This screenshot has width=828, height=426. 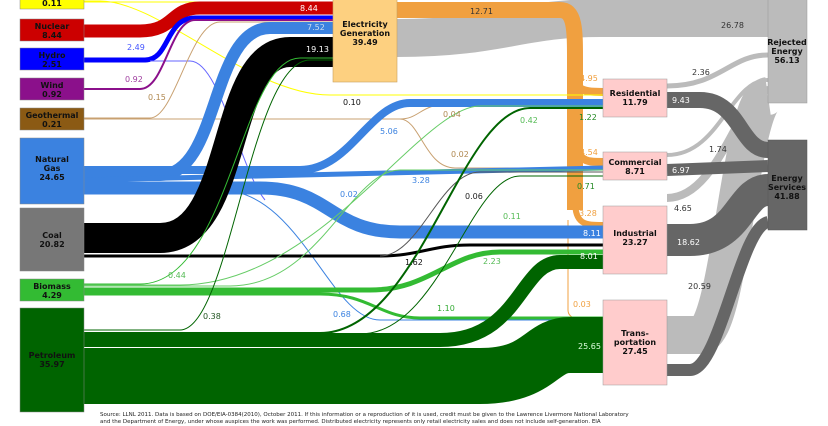 What do you see at coordinates (157, 97) in the screenshot?
I see `label-geo-elec: 0.15` at bounding box center [157, 97].